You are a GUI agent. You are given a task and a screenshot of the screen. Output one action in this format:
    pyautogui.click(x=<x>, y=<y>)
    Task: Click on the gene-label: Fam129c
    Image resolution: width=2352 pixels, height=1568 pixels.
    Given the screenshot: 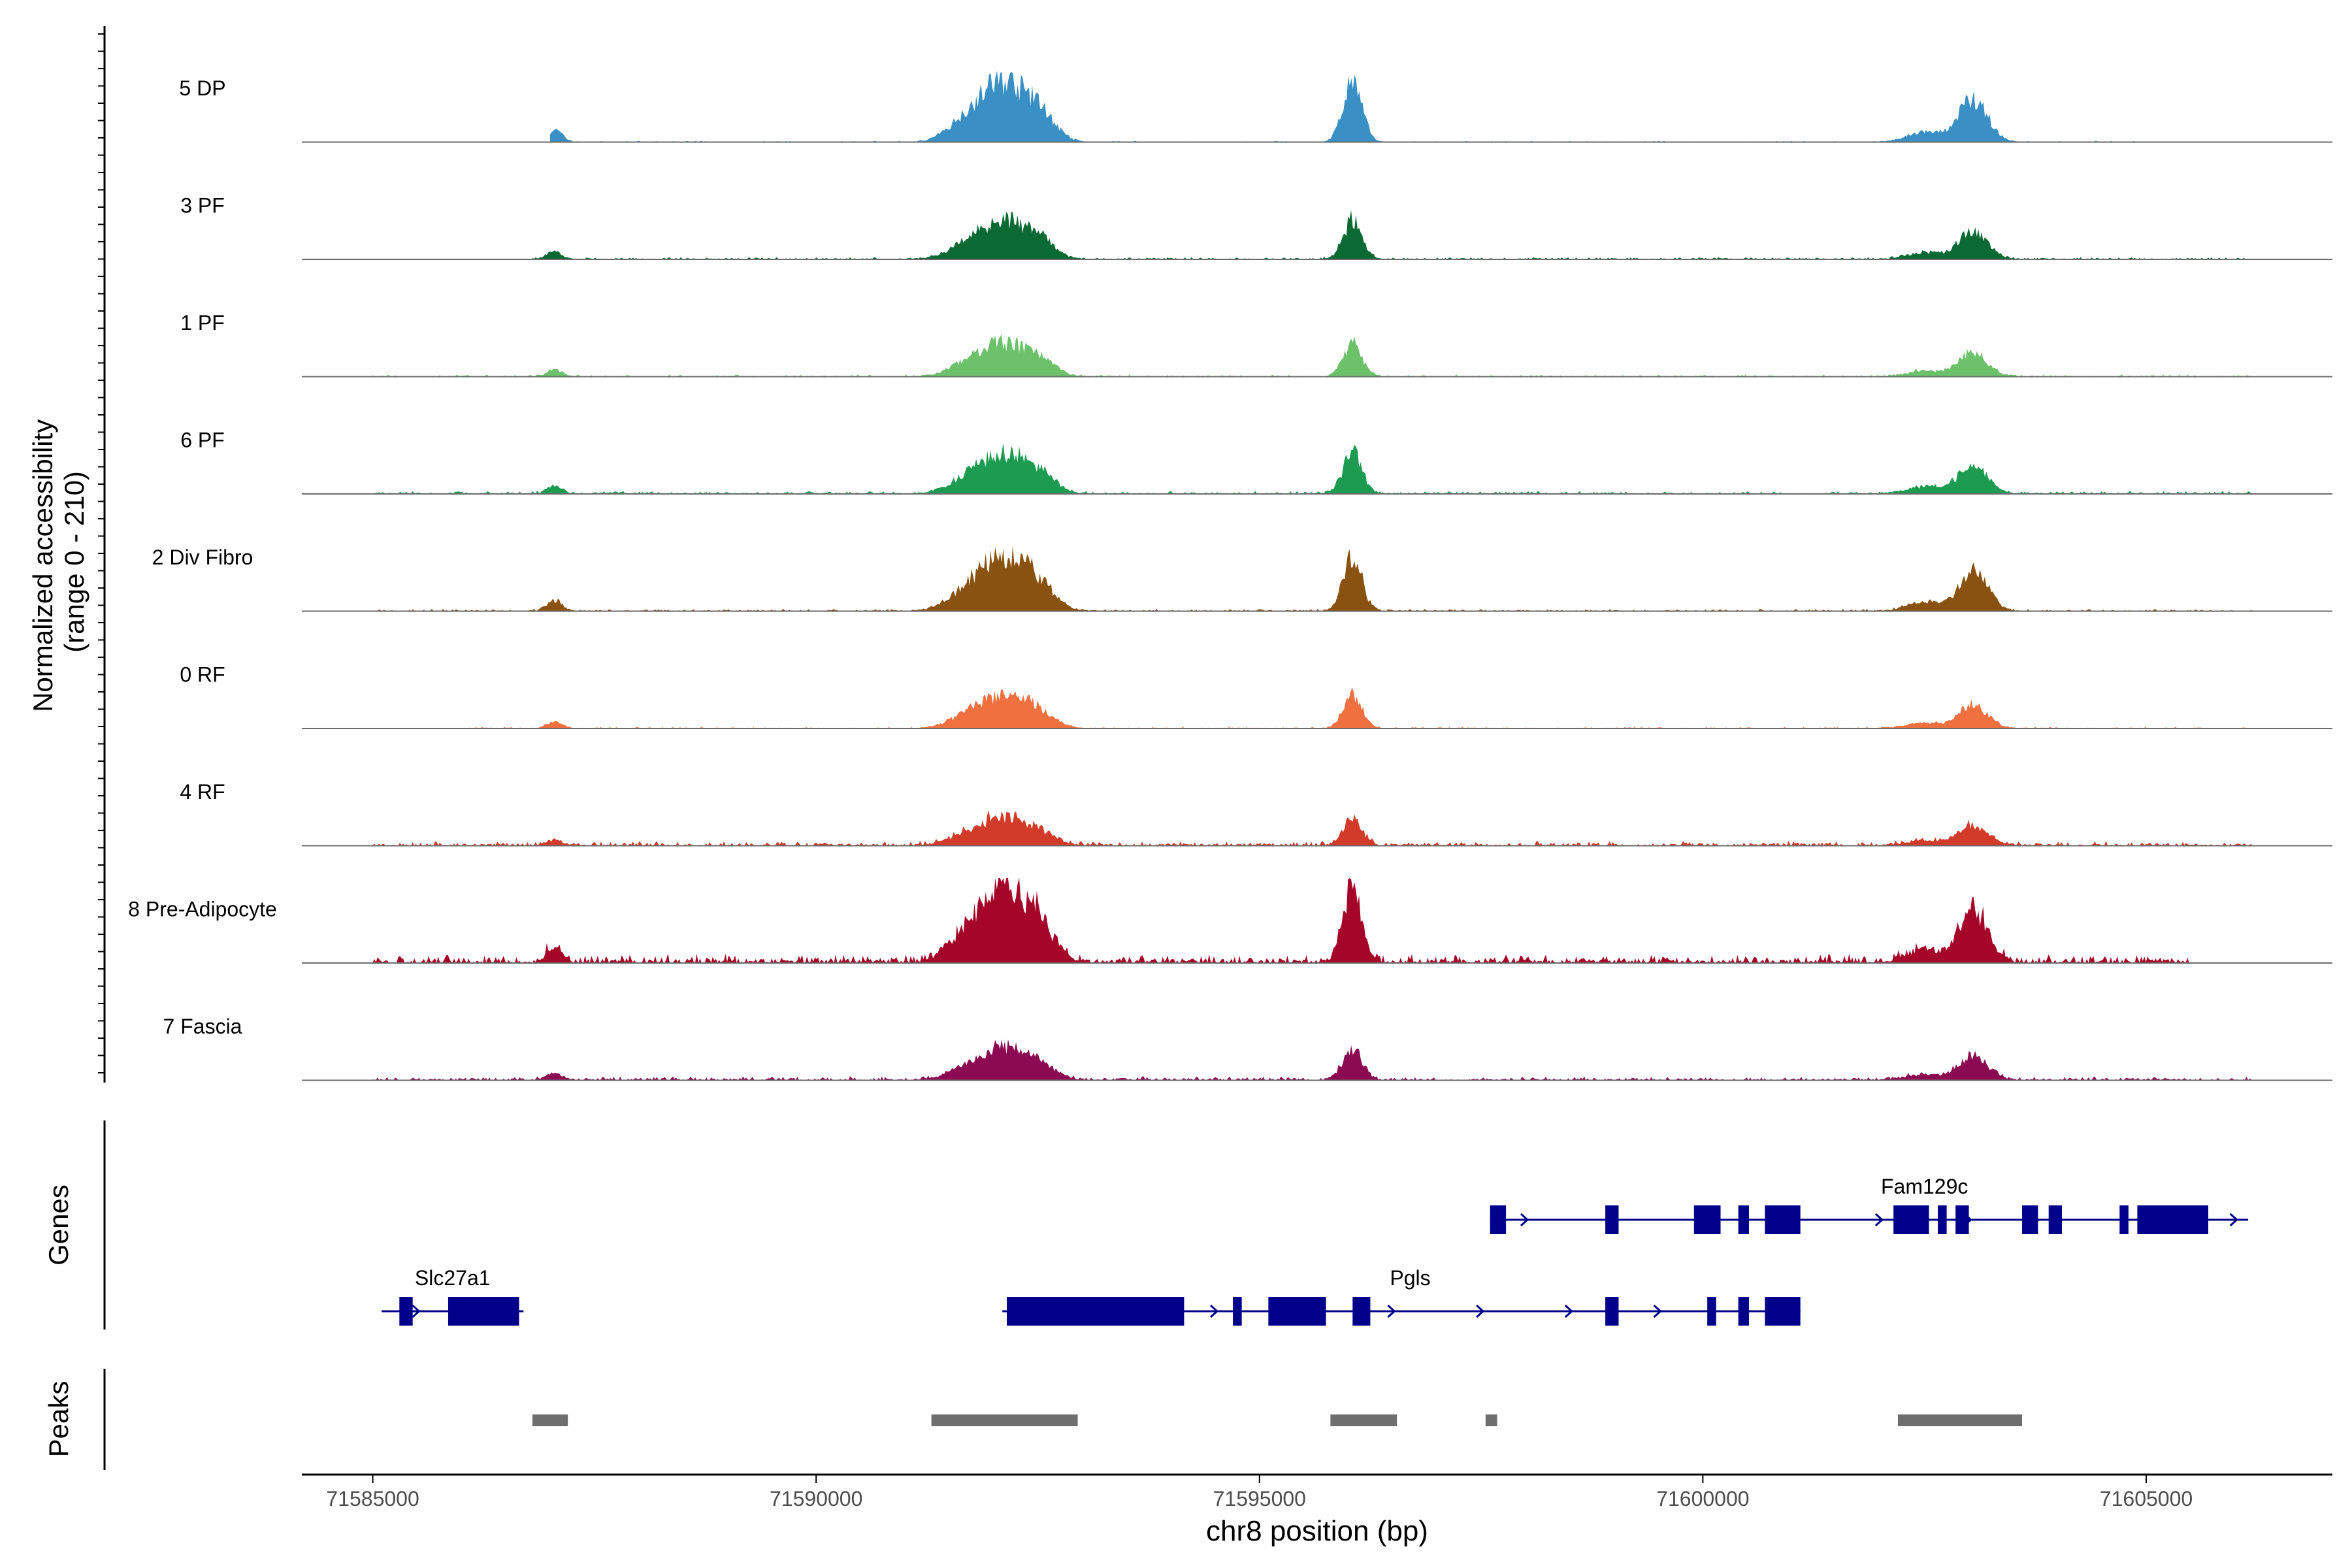 What is the action you would take?
    pyautogui.click(x=1924, y=1186)
    